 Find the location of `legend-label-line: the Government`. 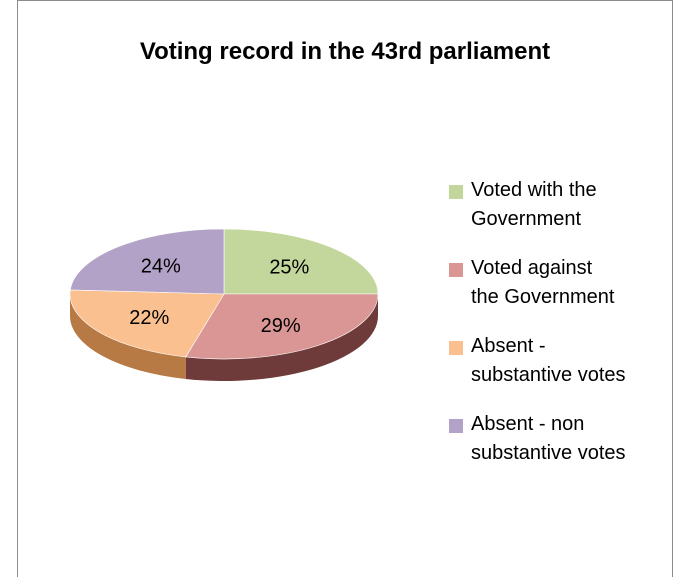

legend-label-line: the Government is located at coordinates (543, 297).